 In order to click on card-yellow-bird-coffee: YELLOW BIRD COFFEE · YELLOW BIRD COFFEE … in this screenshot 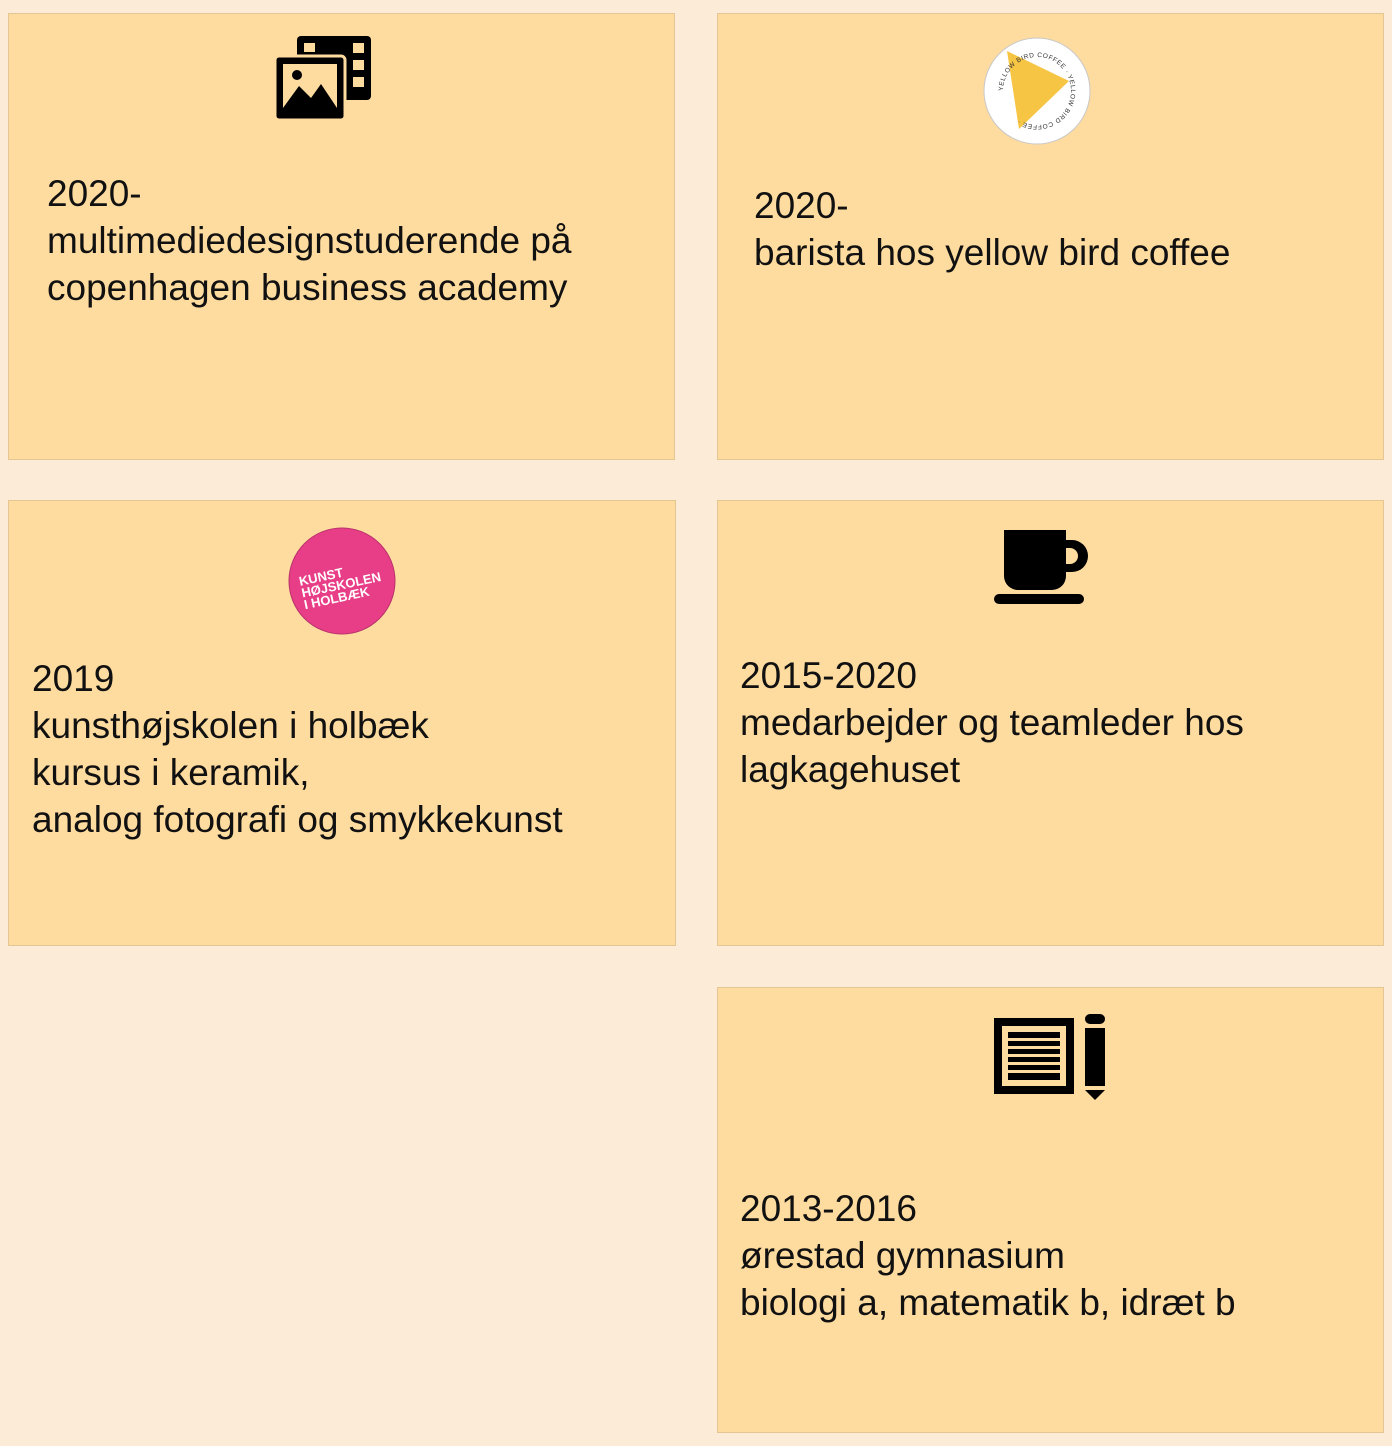, I will do `click(1050, 236)`.